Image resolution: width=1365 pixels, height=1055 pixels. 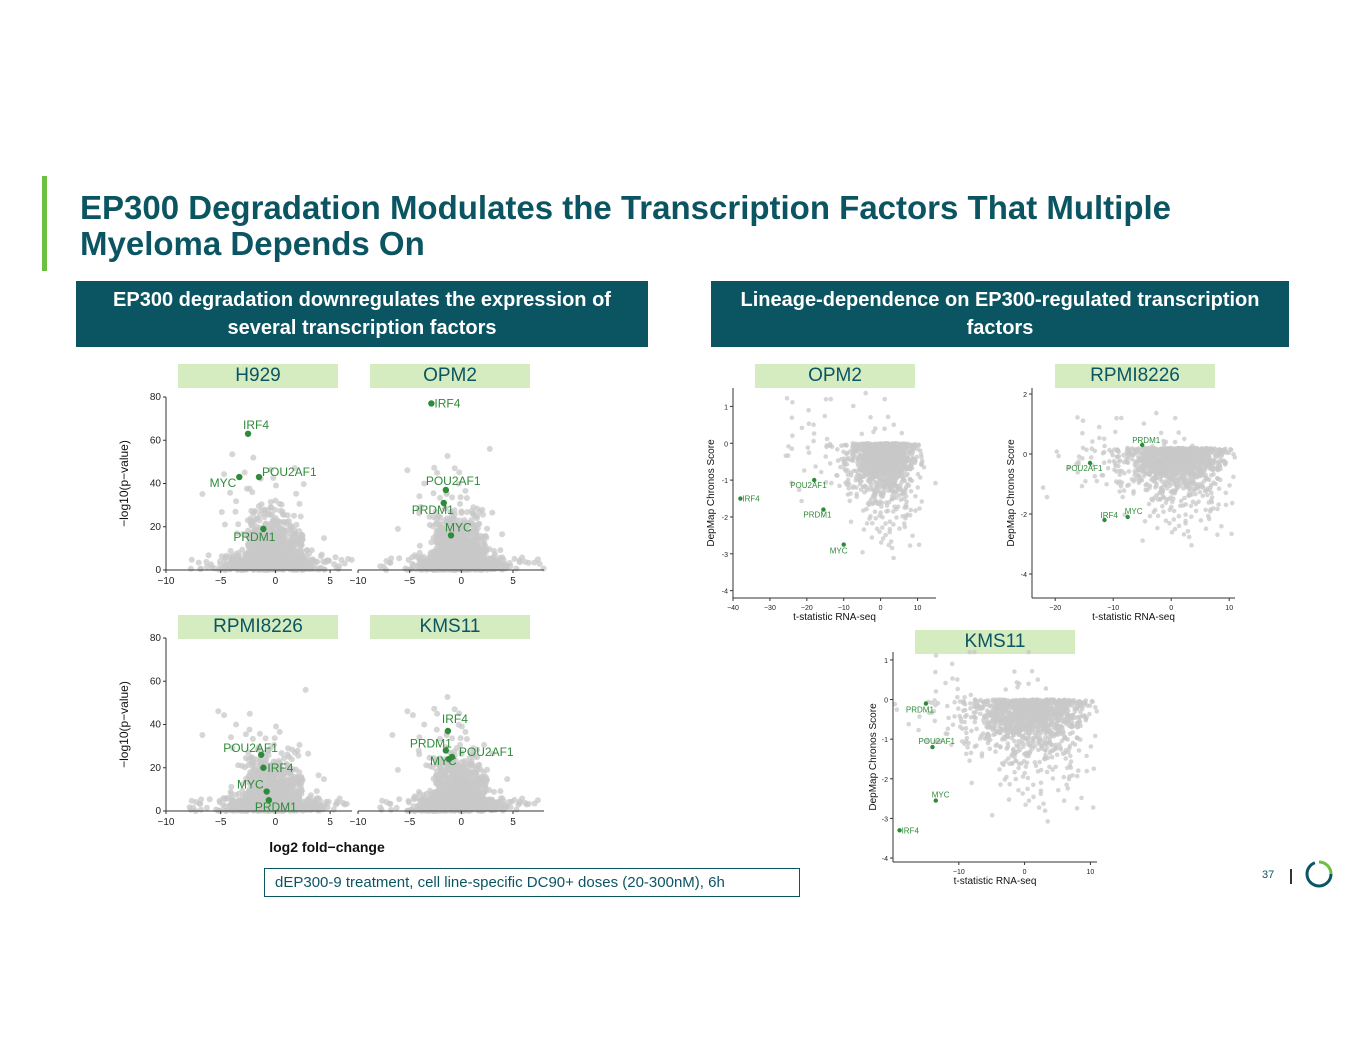 I want to click on gene-label-prdm1: PRDM1, so click(x=433, y=510).